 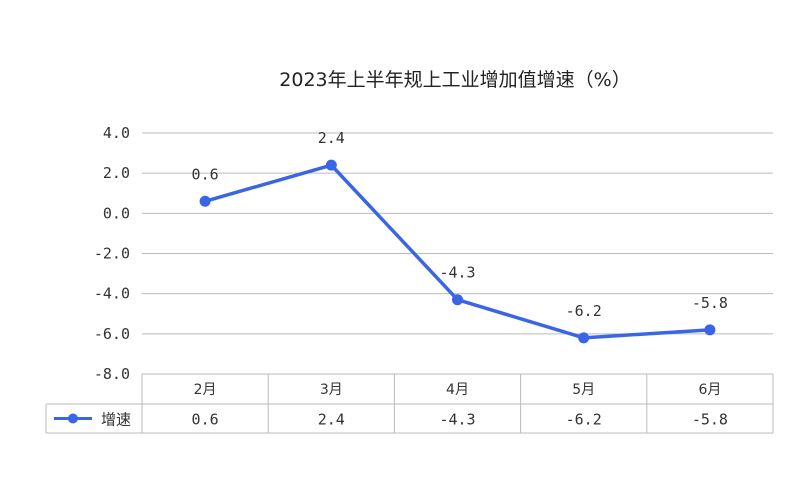 What do you see at coordinates (116, 133) in the screenshot?
I see `y-tick-label: 4.0` at bounding box center [116, 133].